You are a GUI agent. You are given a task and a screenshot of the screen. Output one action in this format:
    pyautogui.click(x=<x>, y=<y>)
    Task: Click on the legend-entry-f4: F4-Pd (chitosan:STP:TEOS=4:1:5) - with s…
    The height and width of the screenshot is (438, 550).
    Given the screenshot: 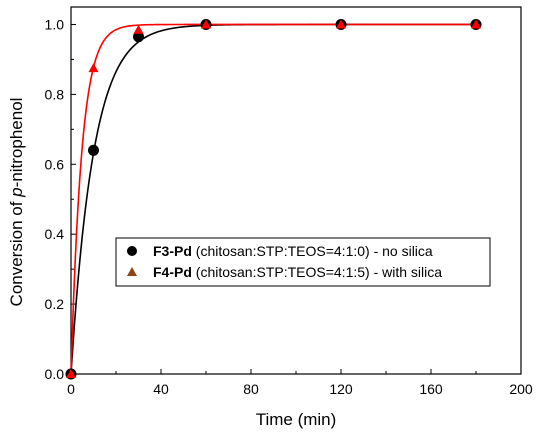 What is the action you would take?
    pyautogui.click(x=297, y=272)
    